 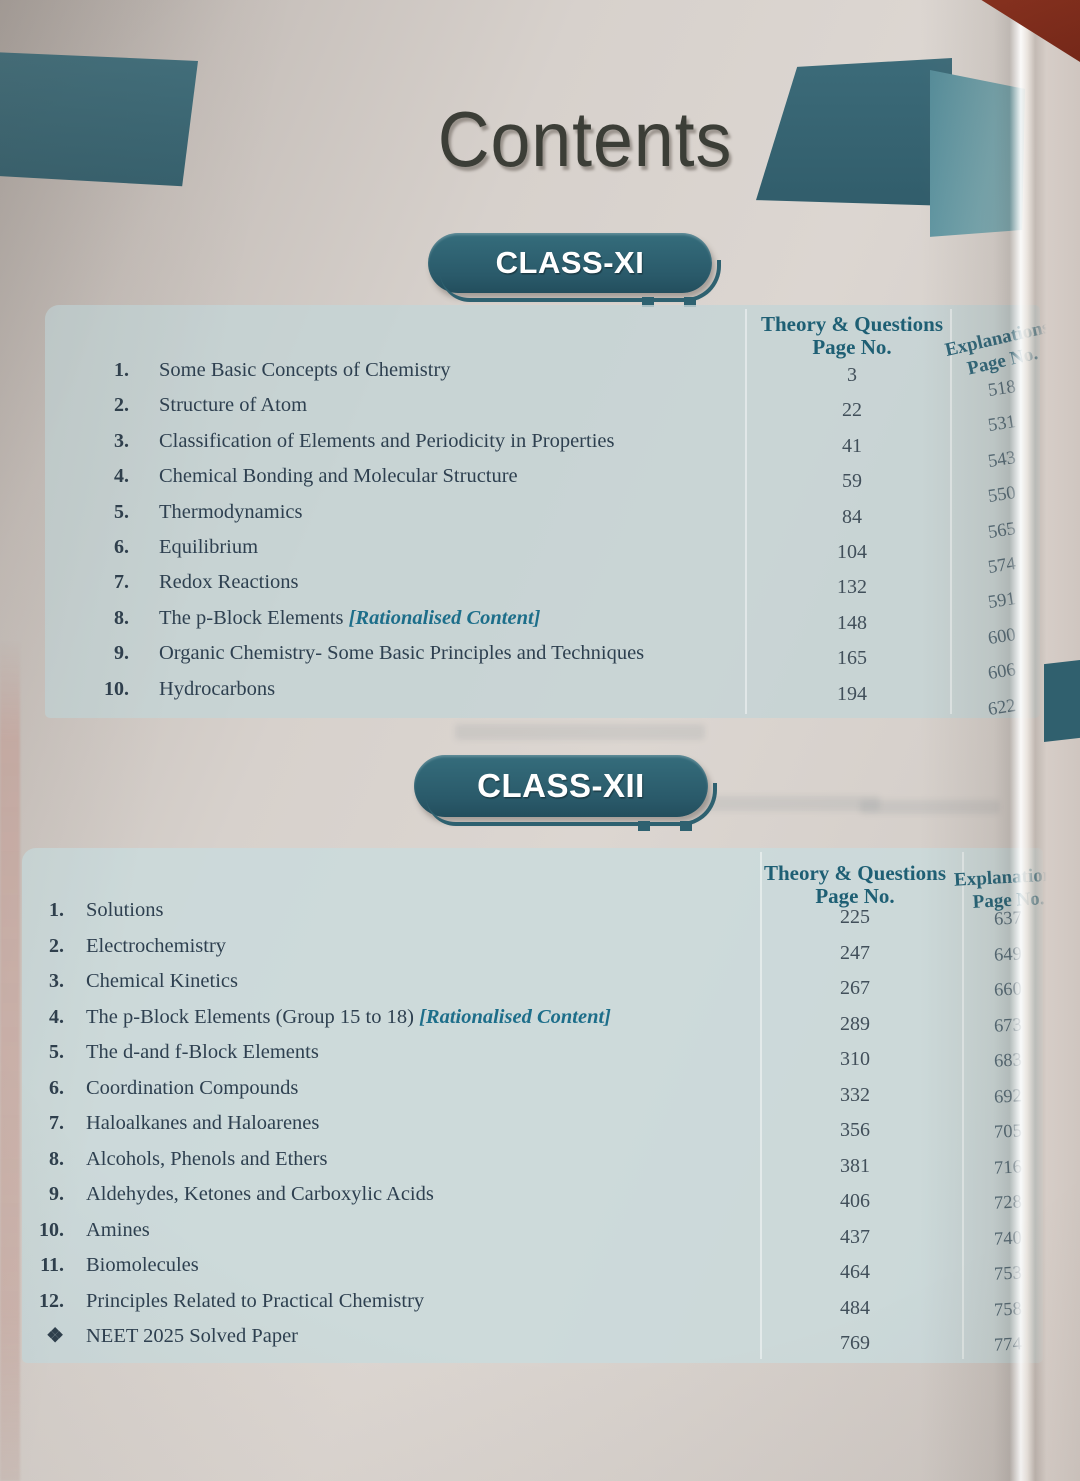 What do you see at coordinates (1062, 701) in the screenshot?
I see `page-edge-teal-block` at bounding box center [1062, 701].